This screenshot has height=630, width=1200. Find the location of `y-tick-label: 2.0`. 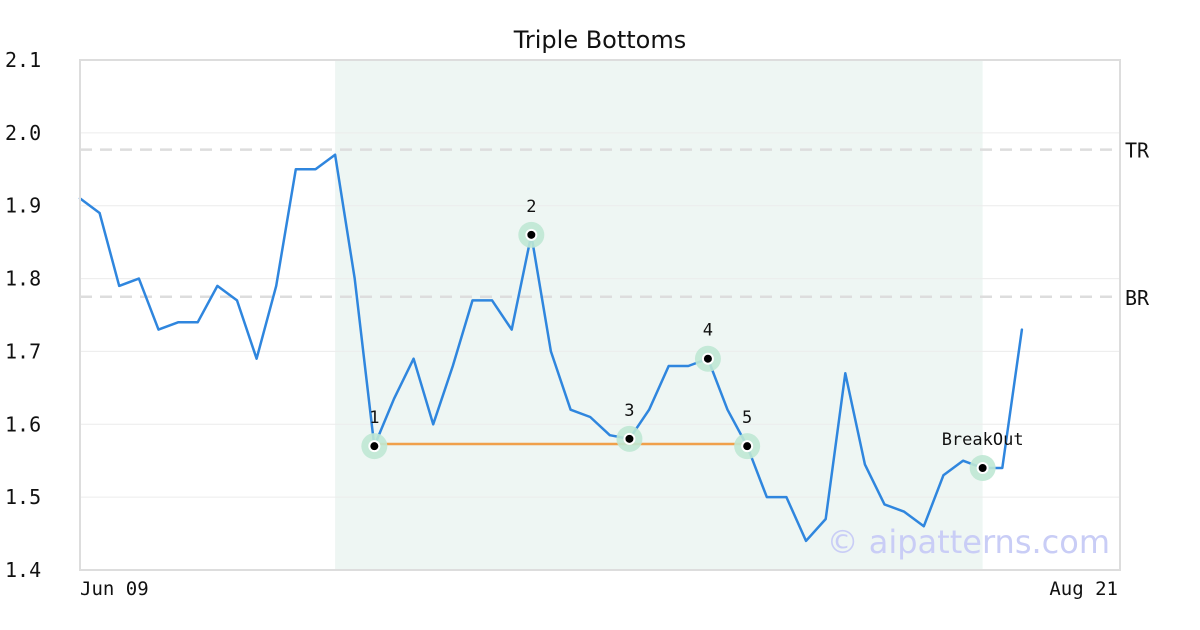

y-tick-label: 2.0 is located at coordinates (23, 133).